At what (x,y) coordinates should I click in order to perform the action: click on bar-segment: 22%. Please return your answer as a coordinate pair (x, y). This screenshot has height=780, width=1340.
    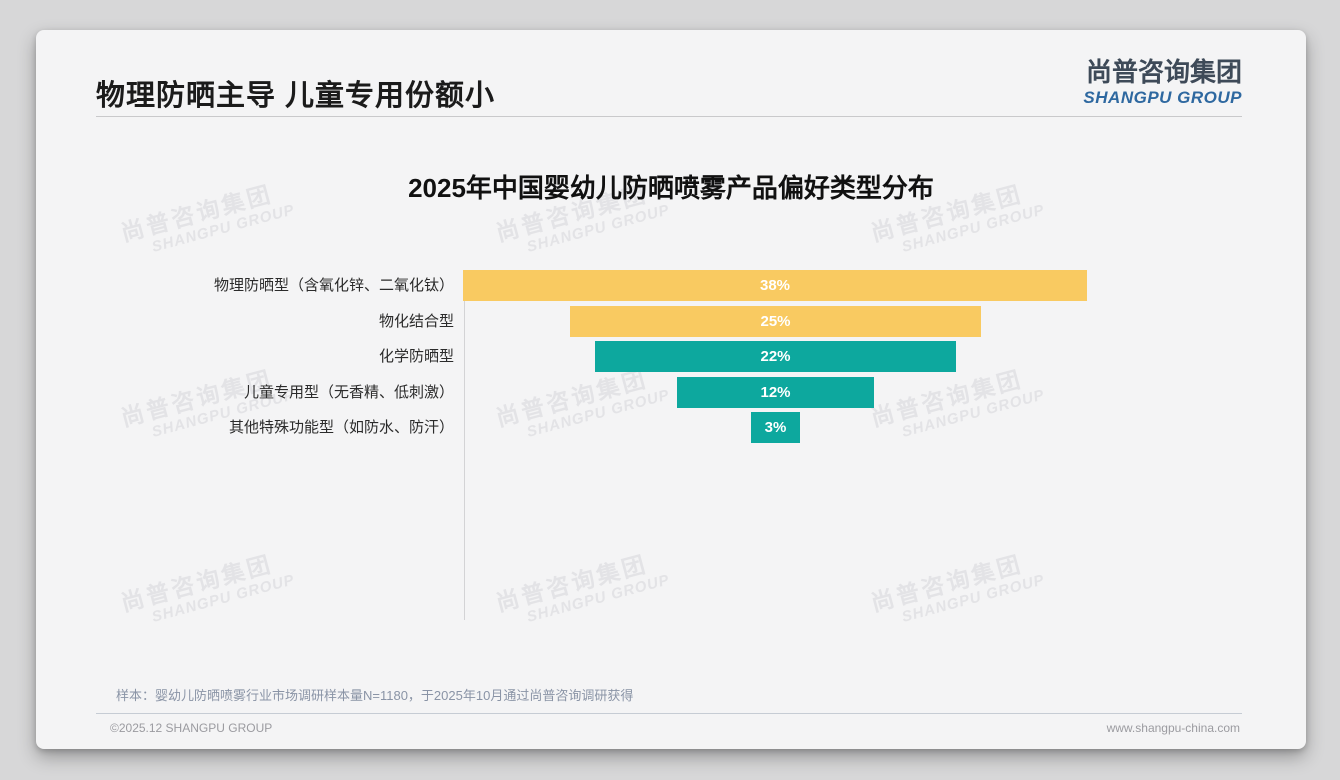
    Looking at the image, I should click on (775, 356).